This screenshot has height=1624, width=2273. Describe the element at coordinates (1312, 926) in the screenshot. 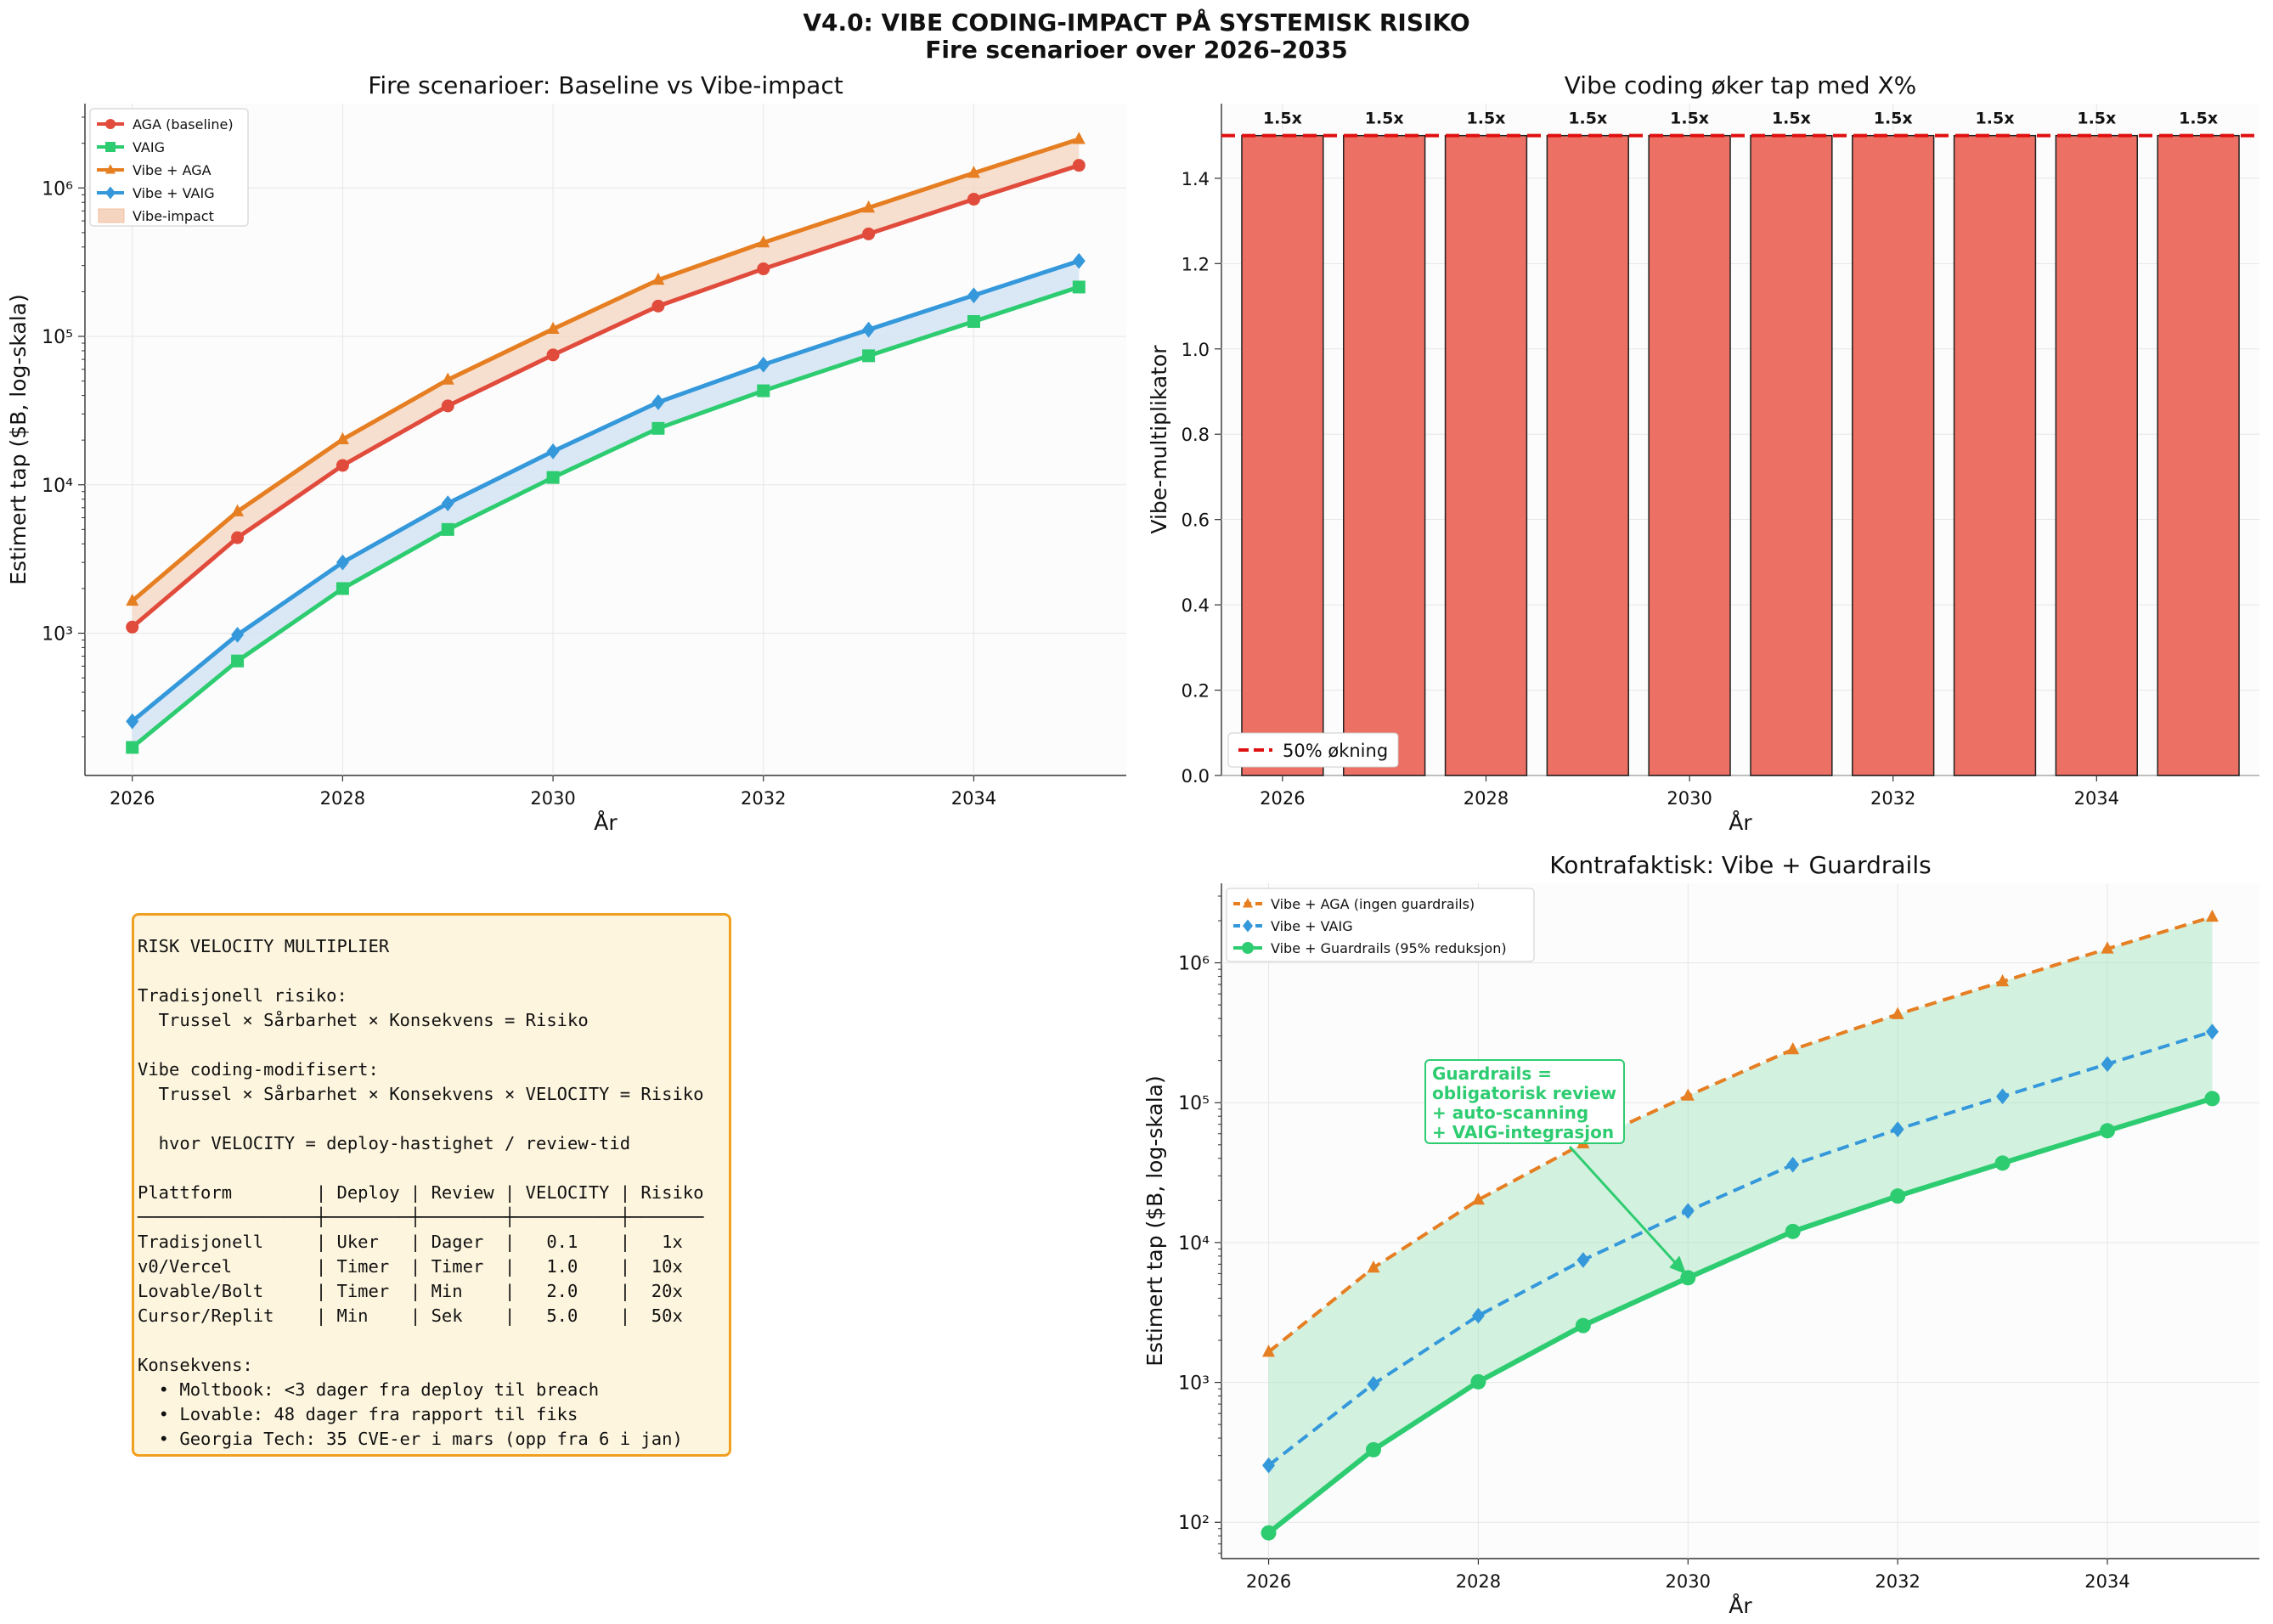

I see `legend-label: Vibe + VAIG` at that location.